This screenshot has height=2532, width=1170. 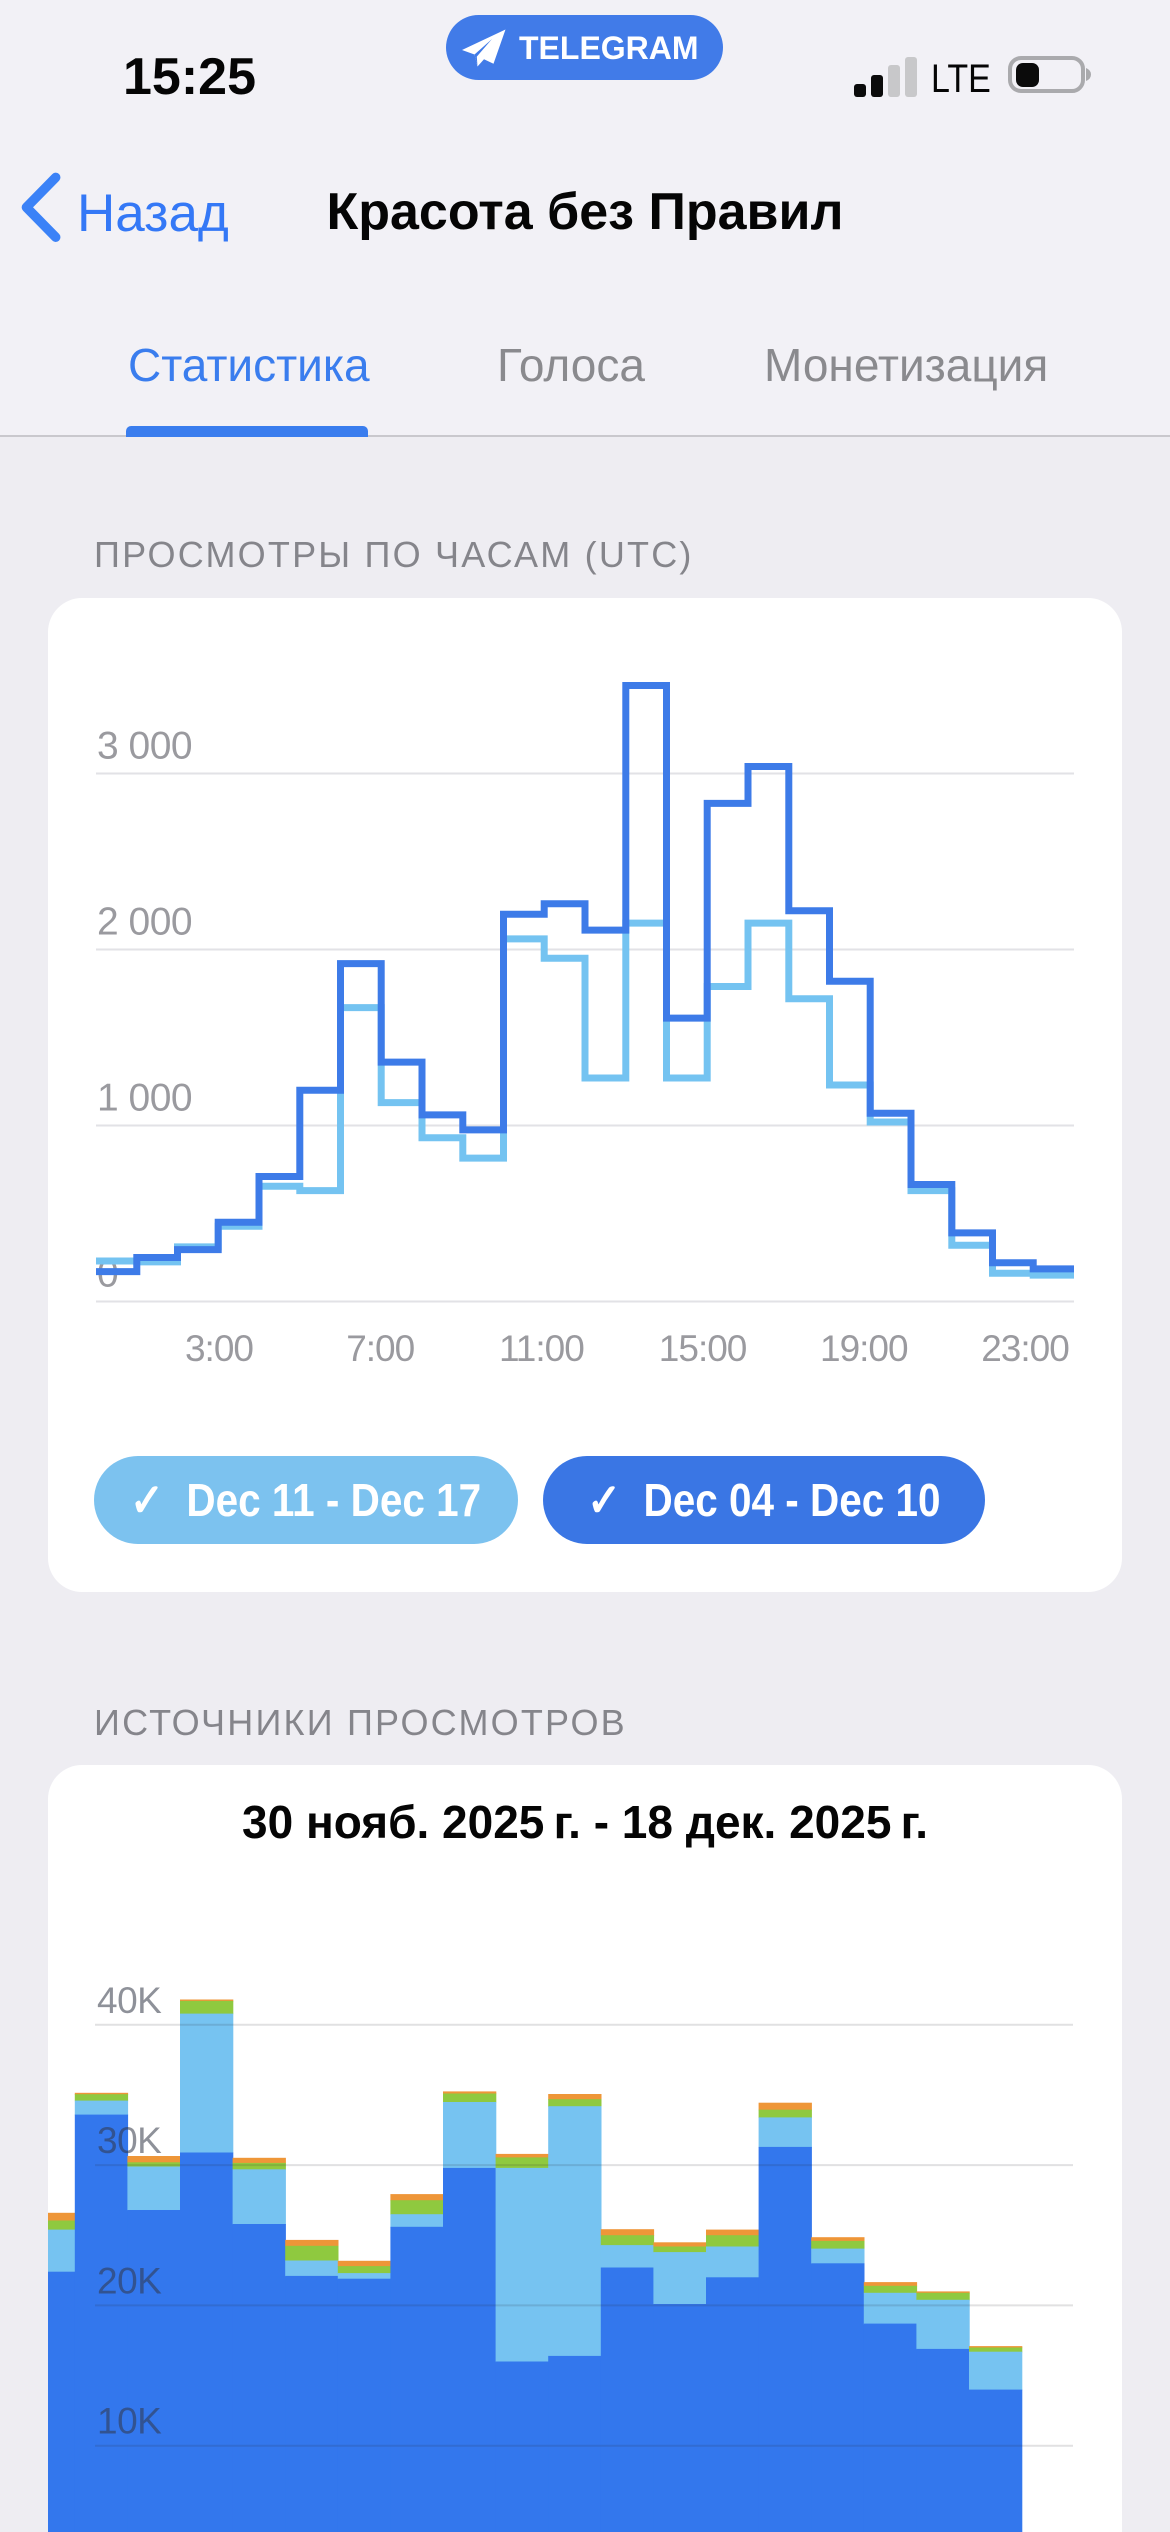 I want to click on svg-text: 40K, so click(x=129, y=2000).